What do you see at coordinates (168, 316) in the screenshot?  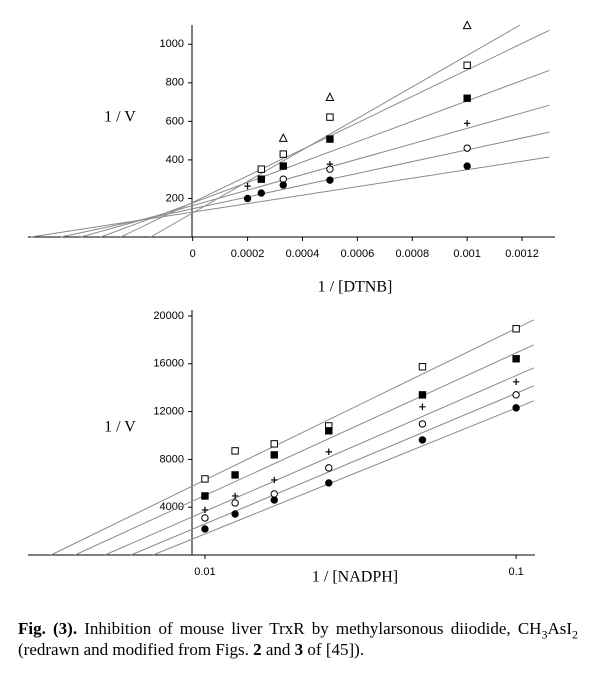 I see `y-tick-label: 20000` at bounding box center [168, 316].